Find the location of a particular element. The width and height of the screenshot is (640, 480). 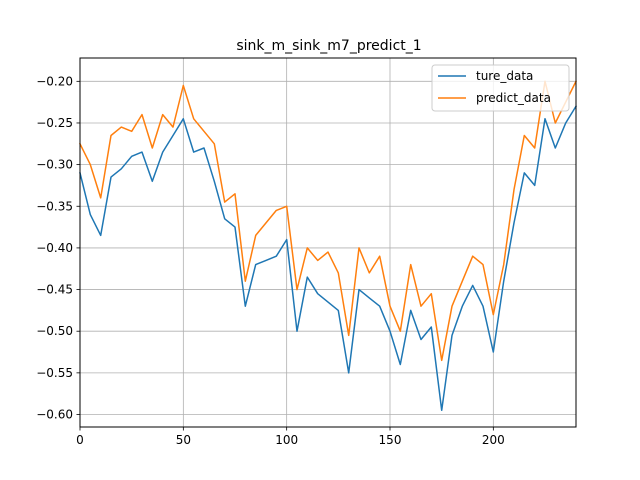

legend: ture_data predict_data is located at coordinates (500, 88).